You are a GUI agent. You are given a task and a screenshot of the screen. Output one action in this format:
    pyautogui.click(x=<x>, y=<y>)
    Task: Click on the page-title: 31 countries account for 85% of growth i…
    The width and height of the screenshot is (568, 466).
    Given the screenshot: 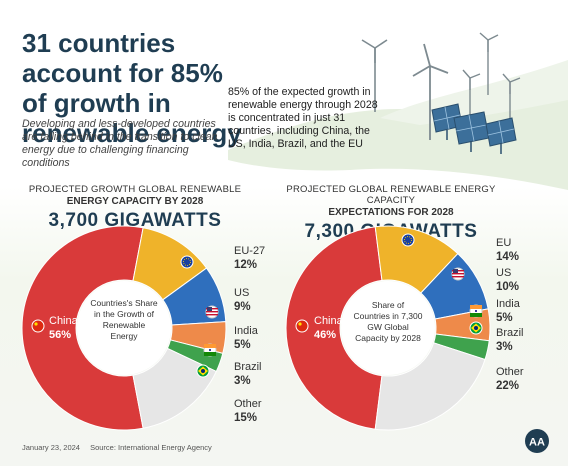 What is the action you would take?
    pyautogui.click(x=132, y=88)
    